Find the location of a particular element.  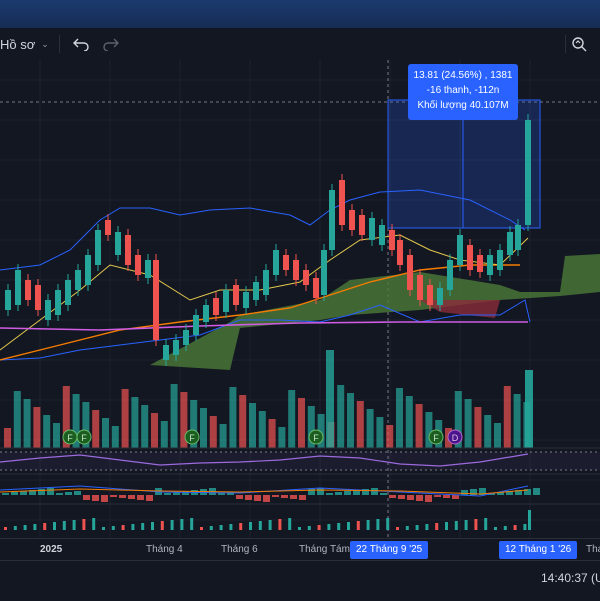

moving-average-magenta is located at coordinates (264, 326).